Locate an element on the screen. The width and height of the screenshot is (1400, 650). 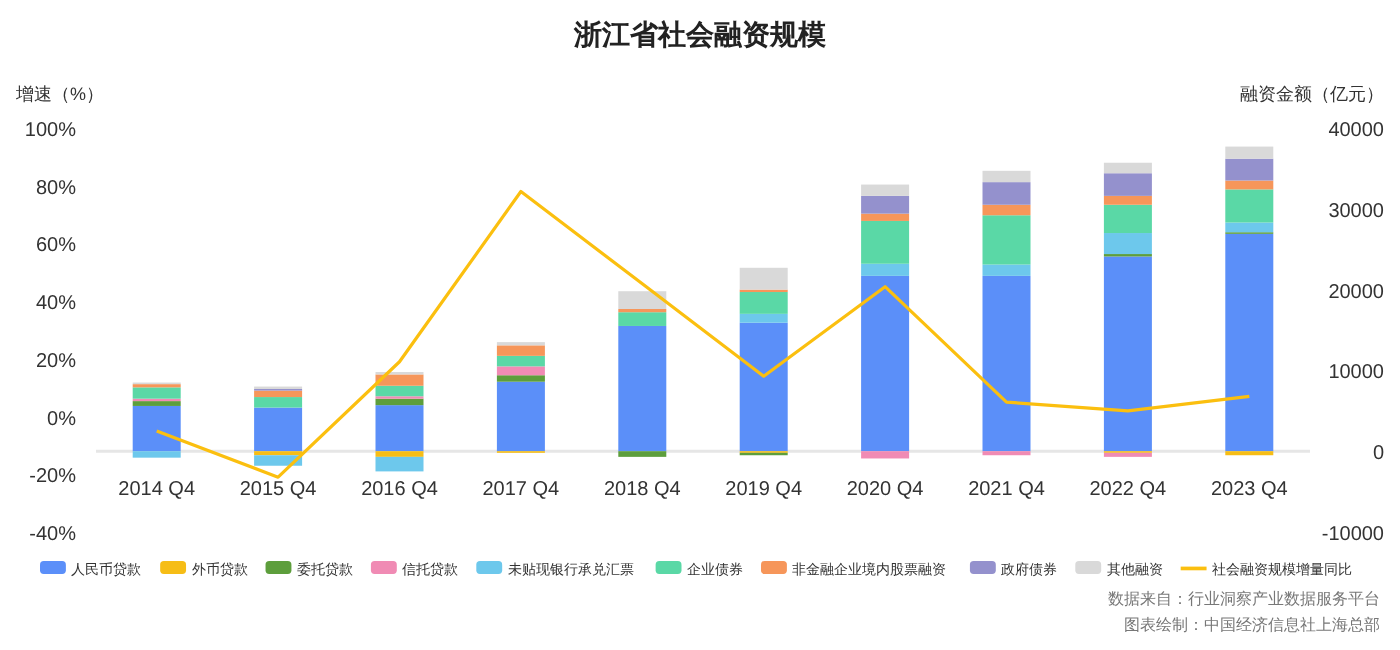
y-tick-label: -20% is located at coordinates (53, 477).